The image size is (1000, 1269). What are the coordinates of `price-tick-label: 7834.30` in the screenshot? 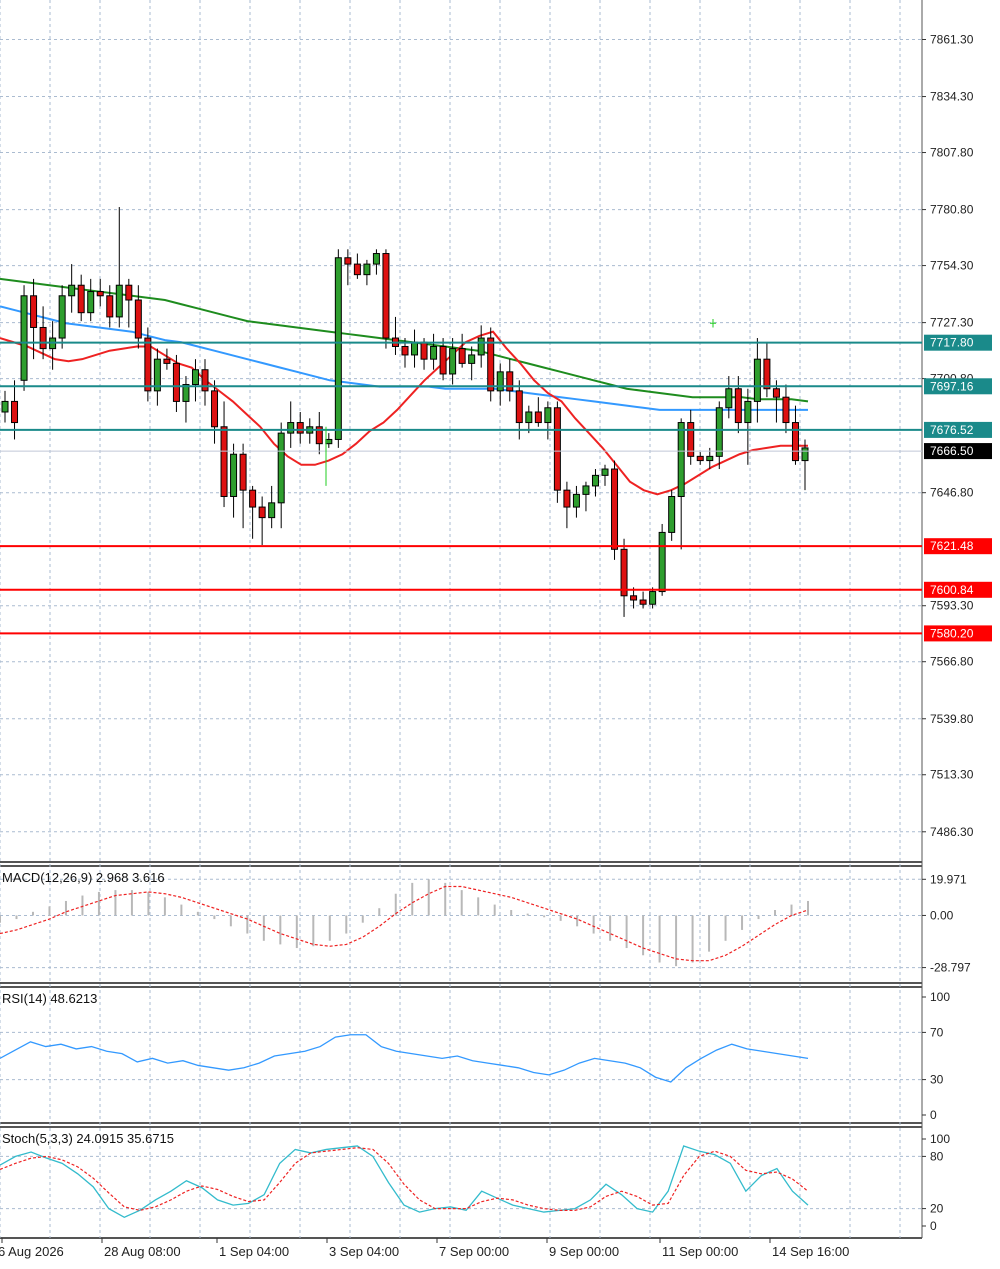 It's located at (952, 97).